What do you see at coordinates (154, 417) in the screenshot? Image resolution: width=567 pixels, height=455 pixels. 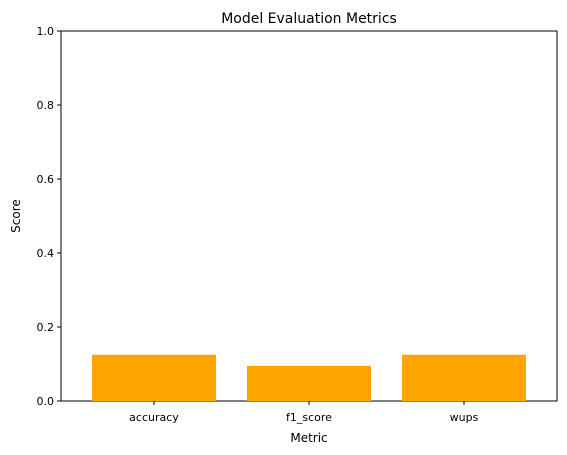 I see `x-tick-label: accuracy` at bounding box center [154, 417].